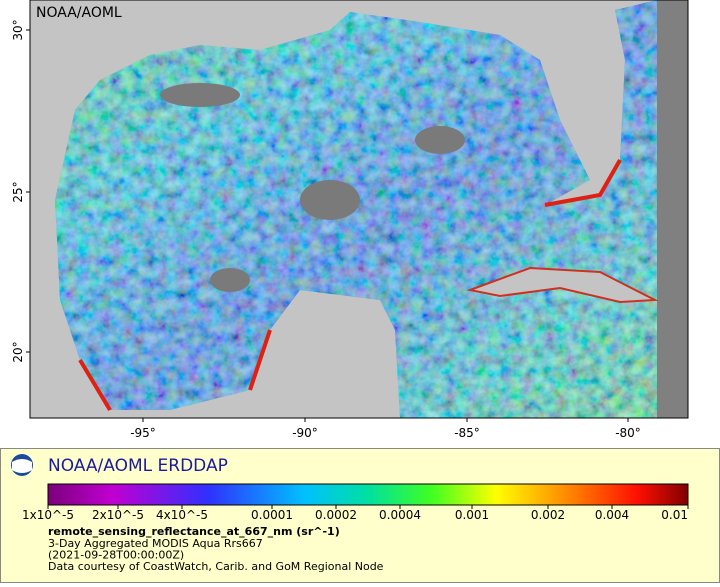  Describe the element at coordinates (48, 515) in the screenshot. I see `colorbar-label: 1x10^-5` at that location.